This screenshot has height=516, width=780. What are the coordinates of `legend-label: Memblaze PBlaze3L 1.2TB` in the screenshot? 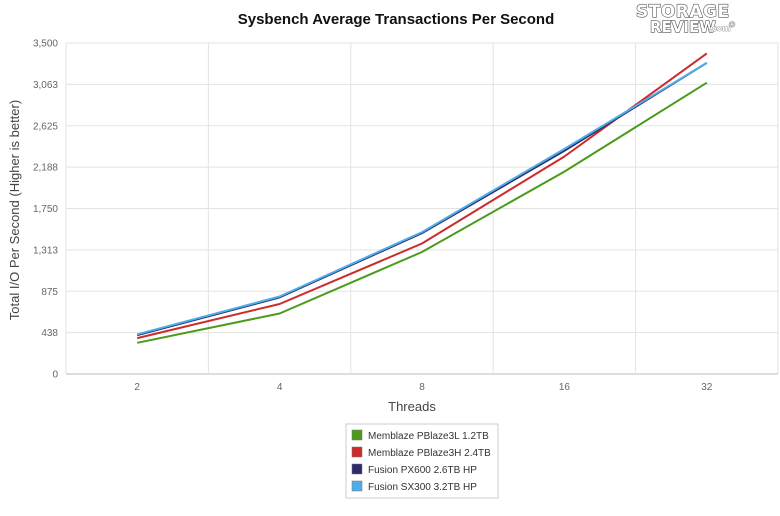 It's located at (428, 436).